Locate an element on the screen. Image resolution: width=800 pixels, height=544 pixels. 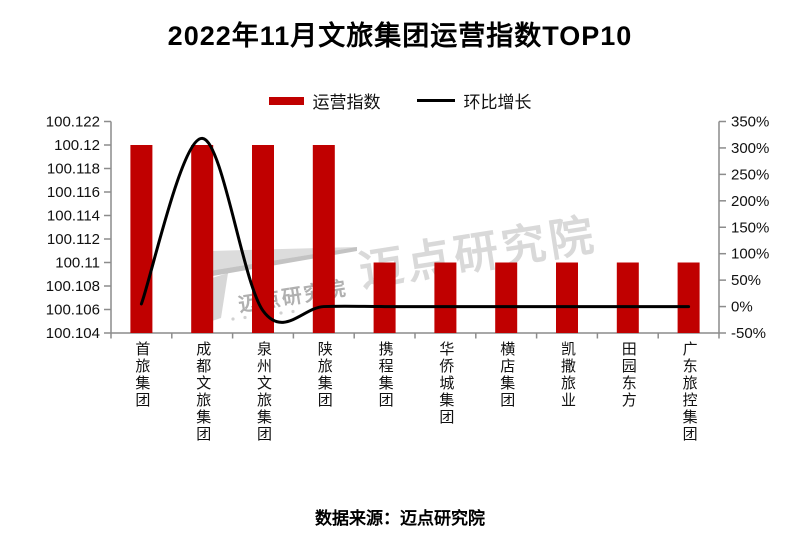
legend-bar-label: 运营指数 is located at coordinates (346, 102).